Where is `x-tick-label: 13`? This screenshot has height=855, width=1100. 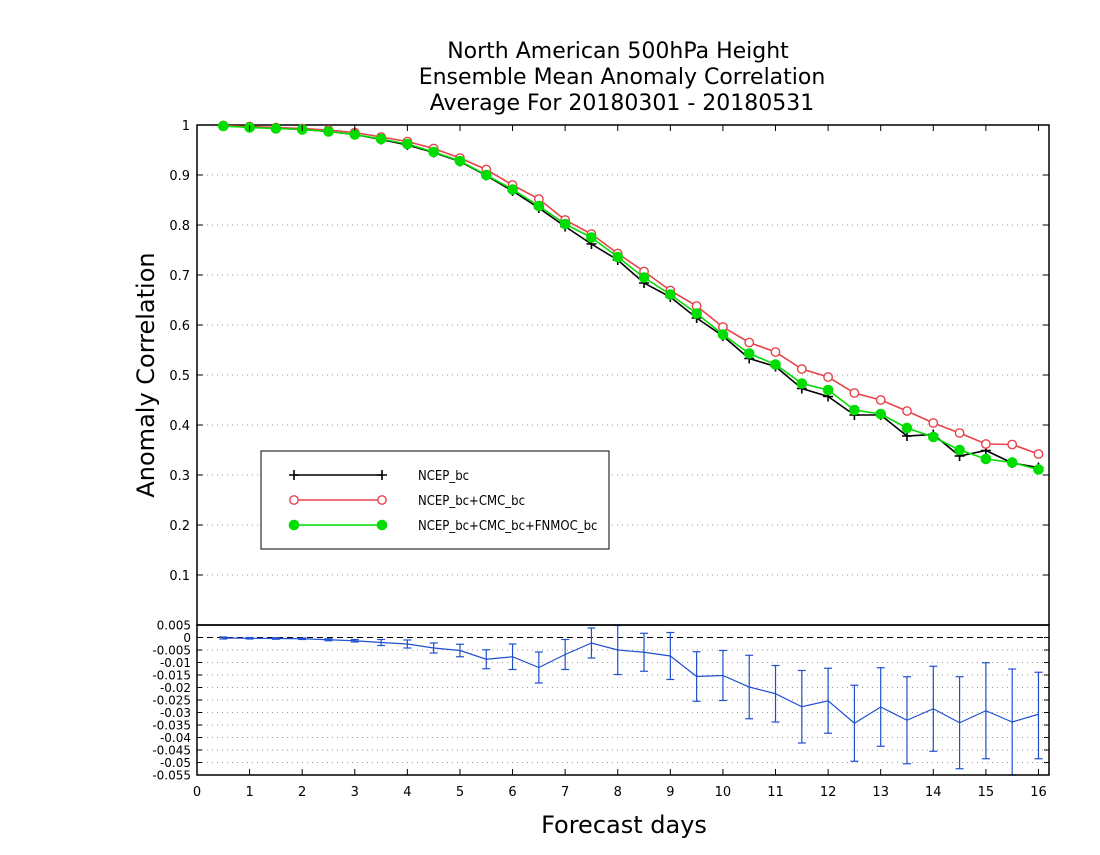 x-tick-label: 13 is located at coordinates (880, 792).